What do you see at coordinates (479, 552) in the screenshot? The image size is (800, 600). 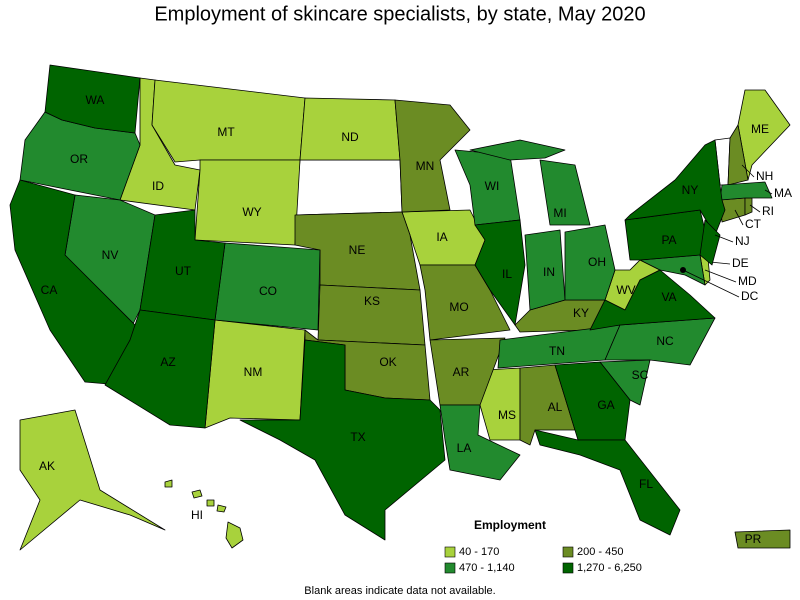 I see `legend-label: 40 - 170` at bounding box center [479, 552].